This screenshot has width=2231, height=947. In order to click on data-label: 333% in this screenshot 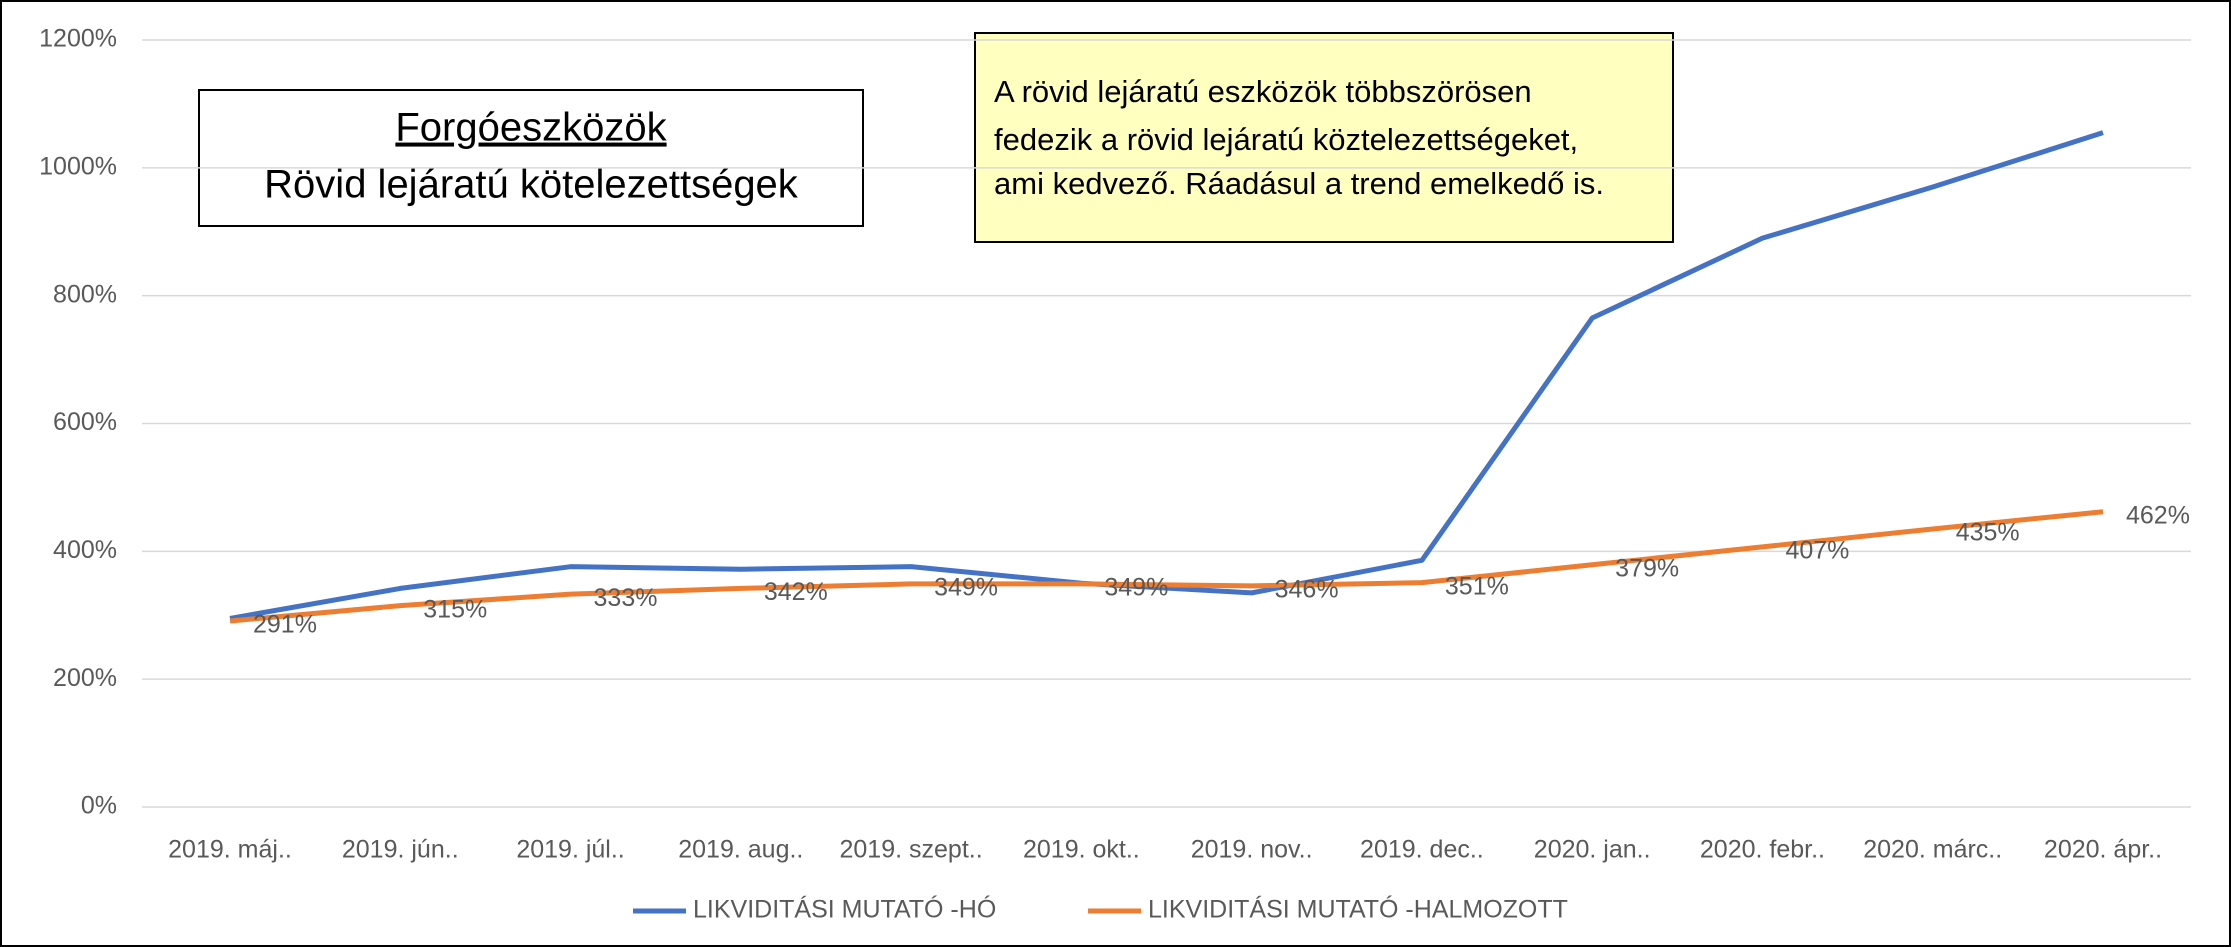, I will do `click(626, 598)`.